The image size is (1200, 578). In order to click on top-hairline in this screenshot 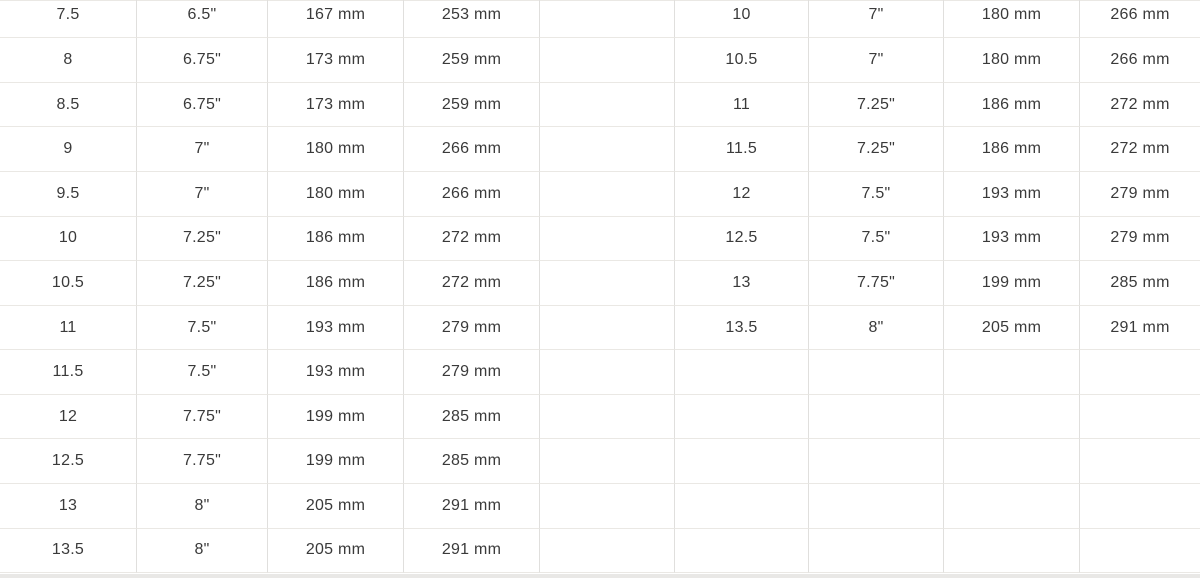, I will do `click(600, 0)`.